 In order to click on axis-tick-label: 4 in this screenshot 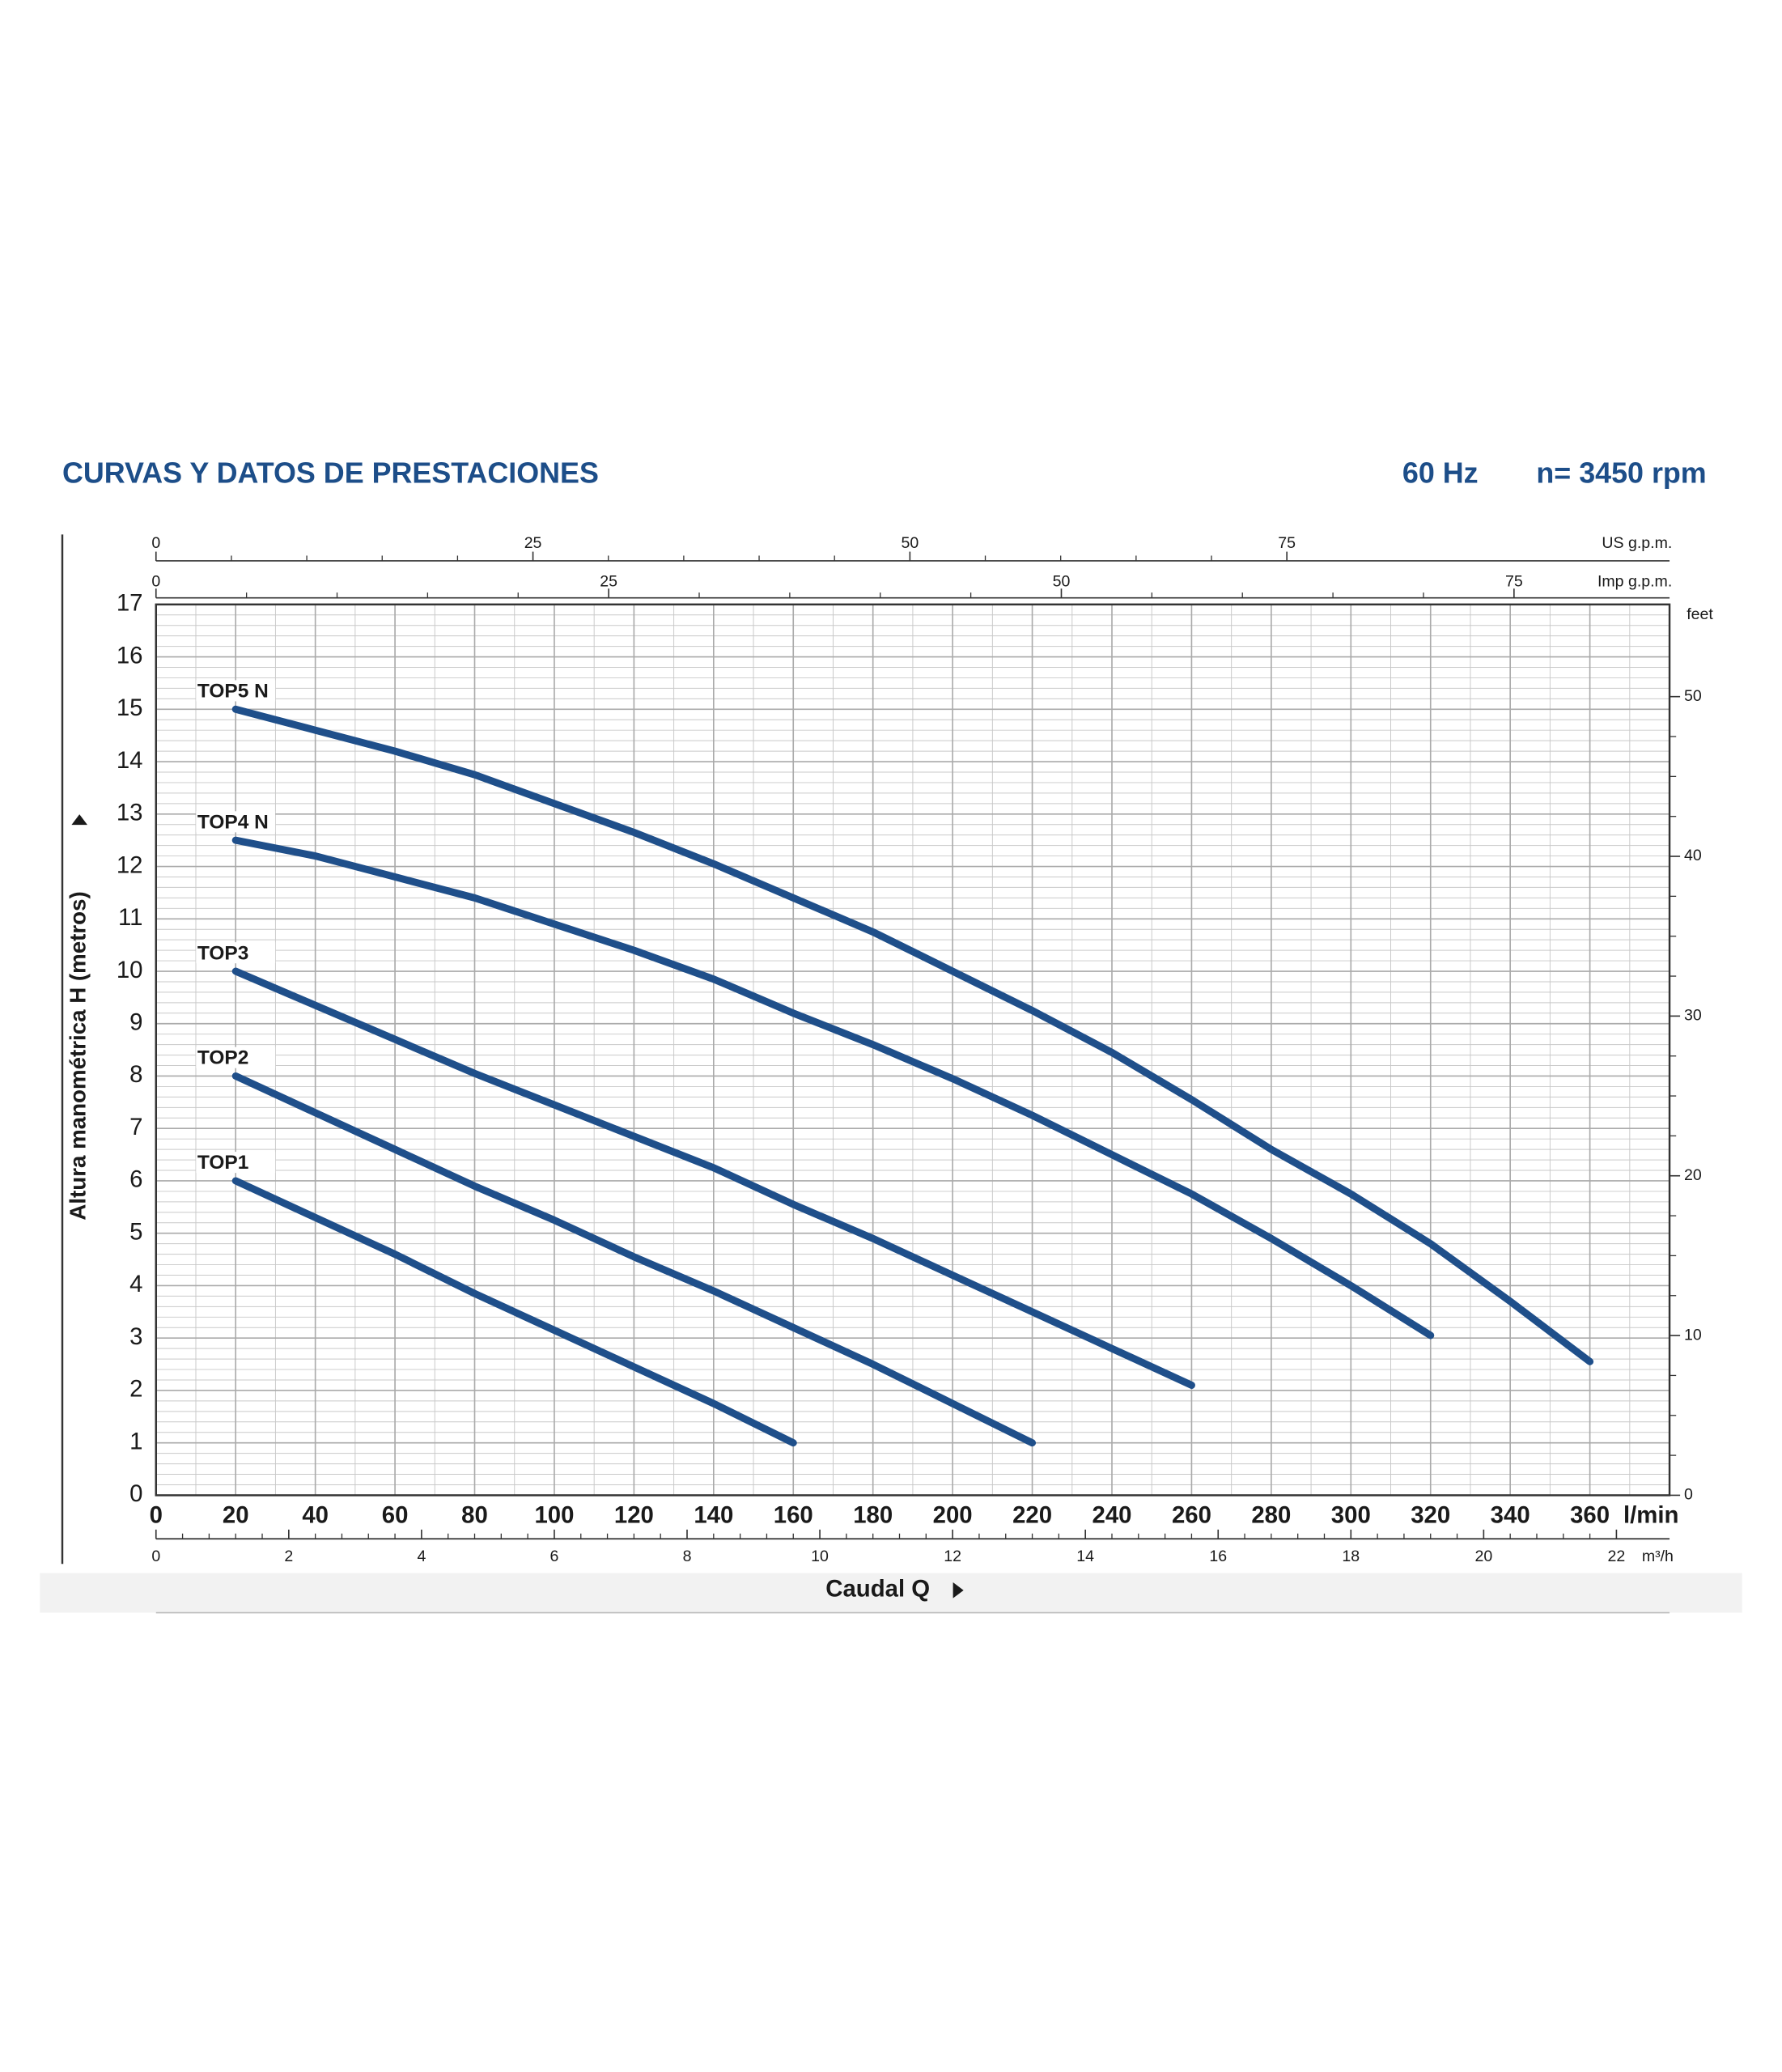, I will do `click(422, 1556)`.